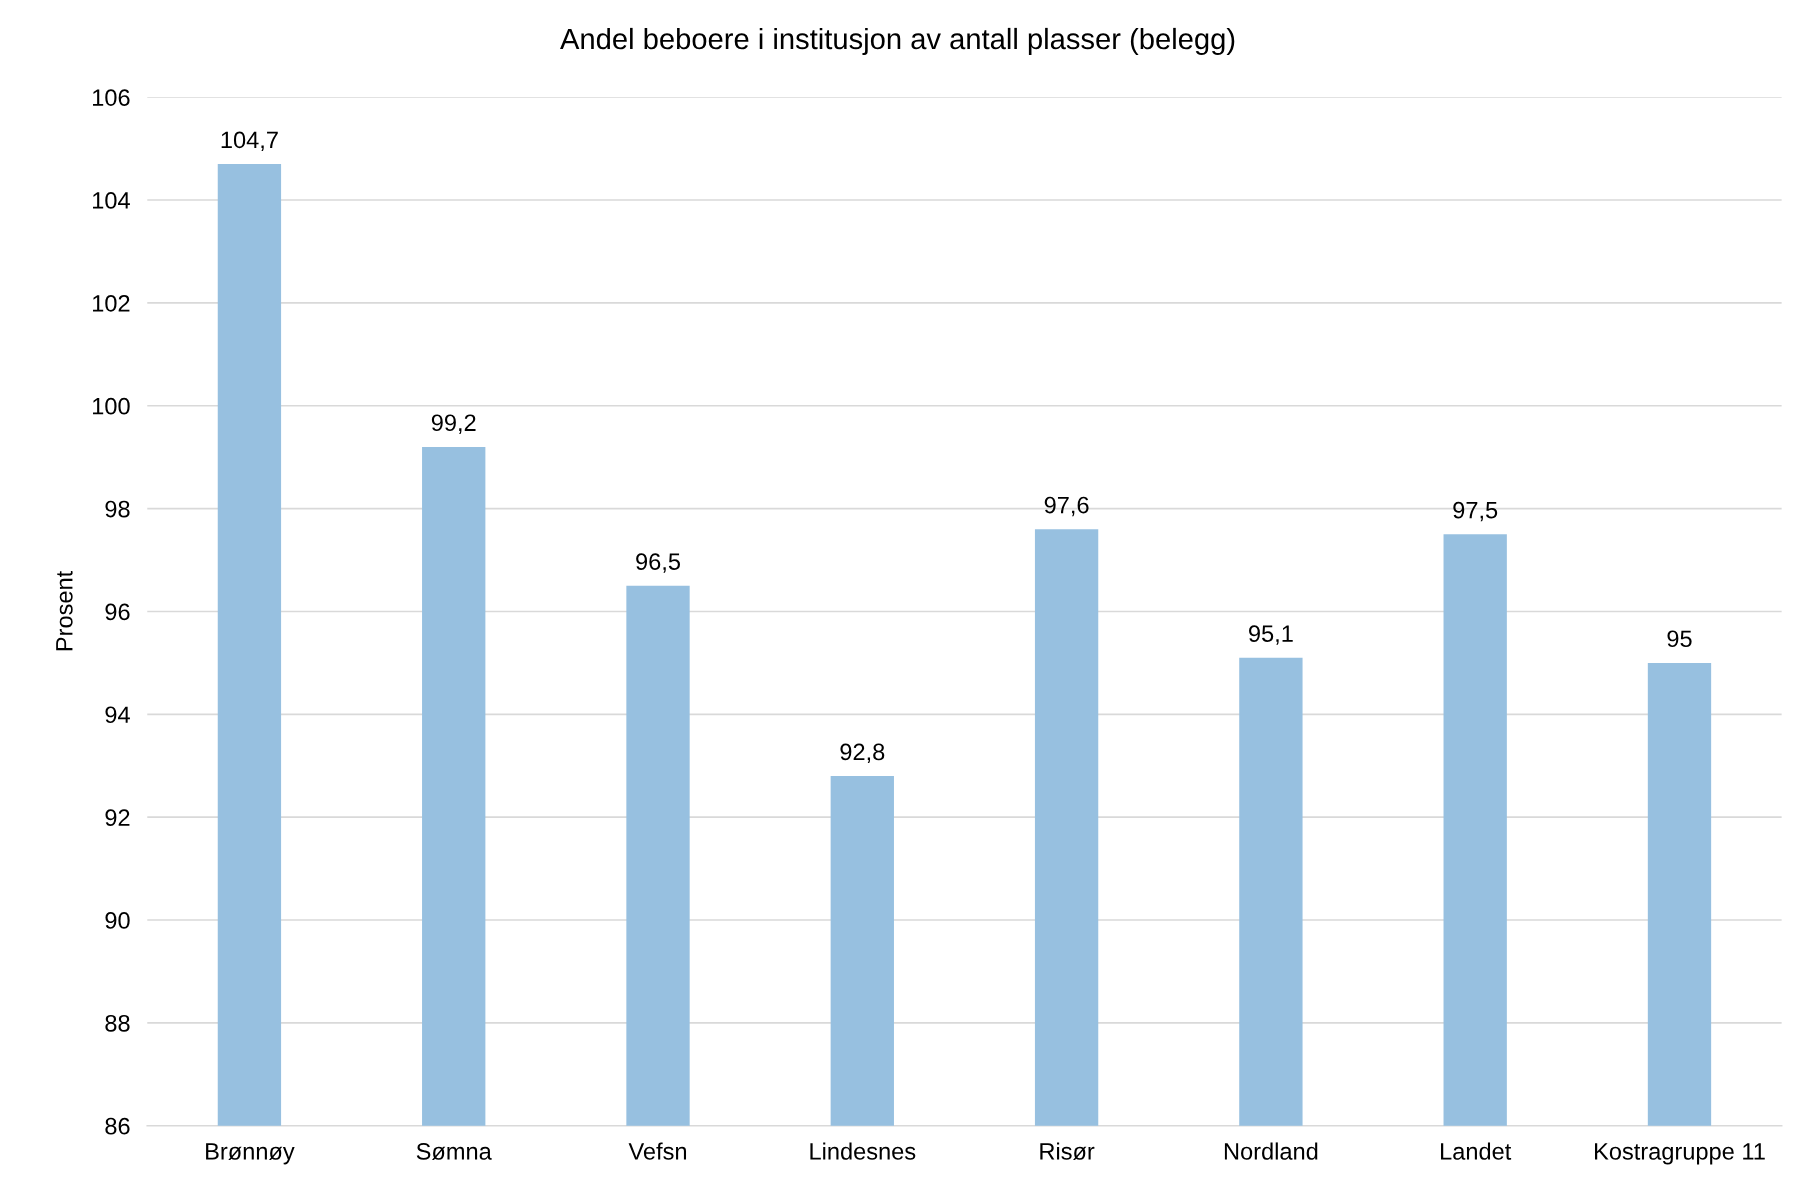  I want to click on data-label: 97,6, so click(1066, 506).